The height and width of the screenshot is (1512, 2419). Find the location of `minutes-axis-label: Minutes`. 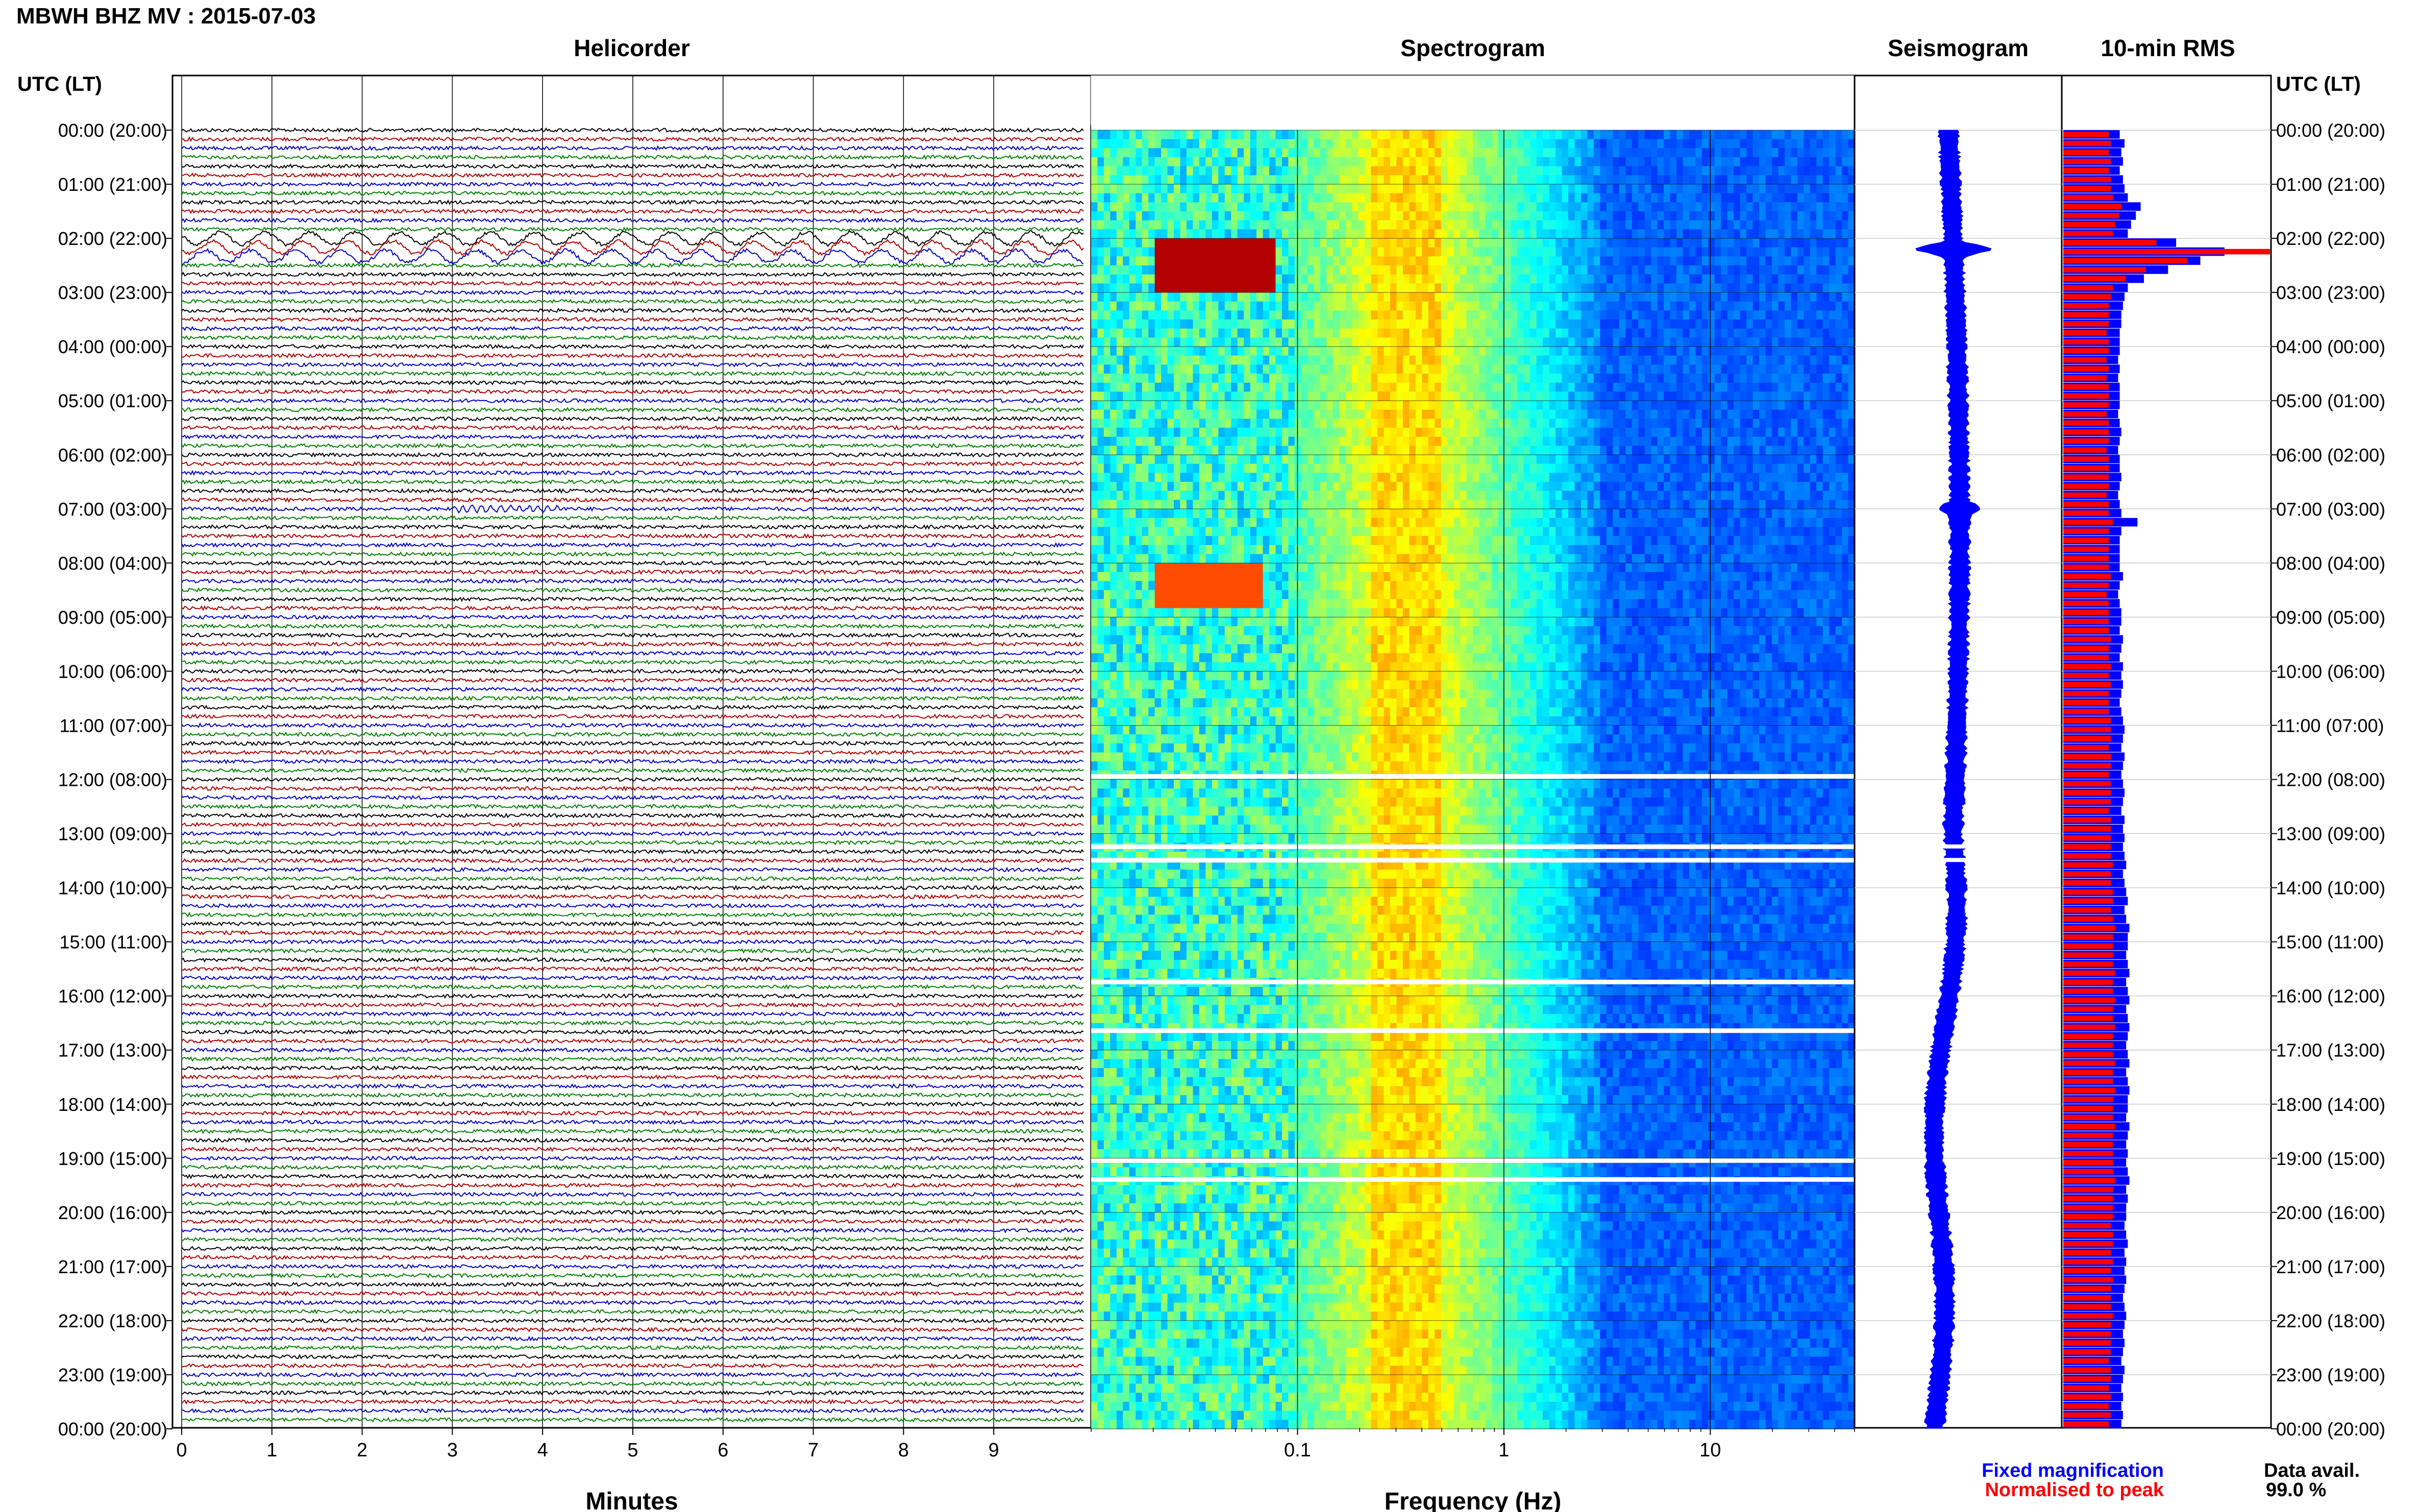

minutes-axis-label: Minutes is located at coordinates (631, 1500).